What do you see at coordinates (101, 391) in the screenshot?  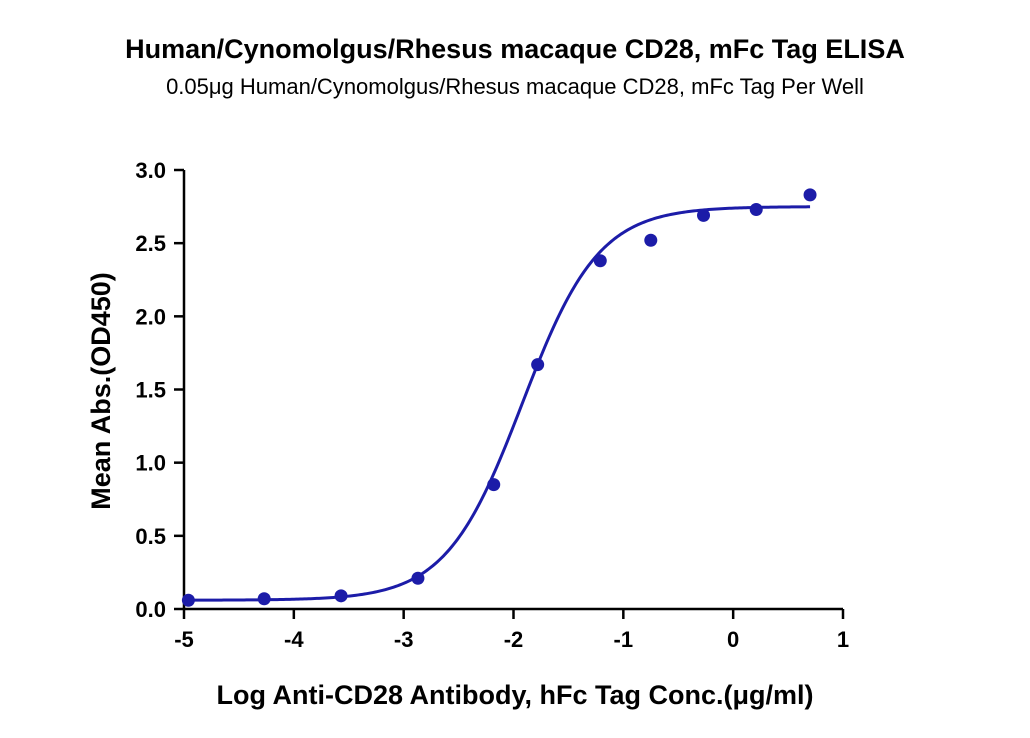 I see `y-axis-label: Mean Abs.(OD450)` at bounding box center [101, 391].